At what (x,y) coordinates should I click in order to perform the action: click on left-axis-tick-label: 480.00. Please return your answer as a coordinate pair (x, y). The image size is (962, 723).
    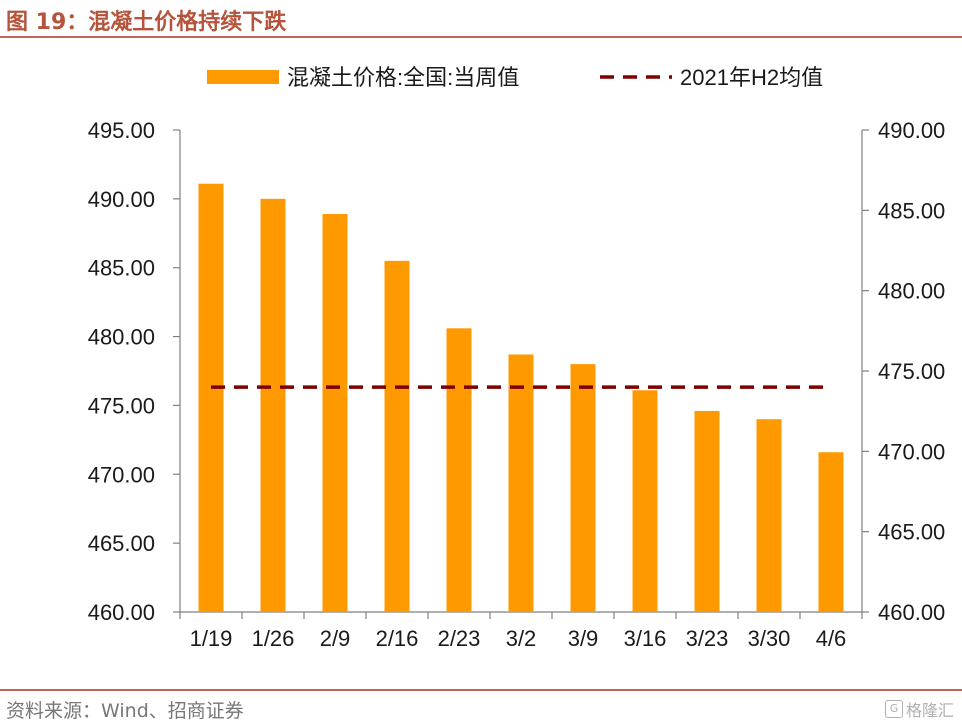
    Looking at the image, I should click on (121, 337).